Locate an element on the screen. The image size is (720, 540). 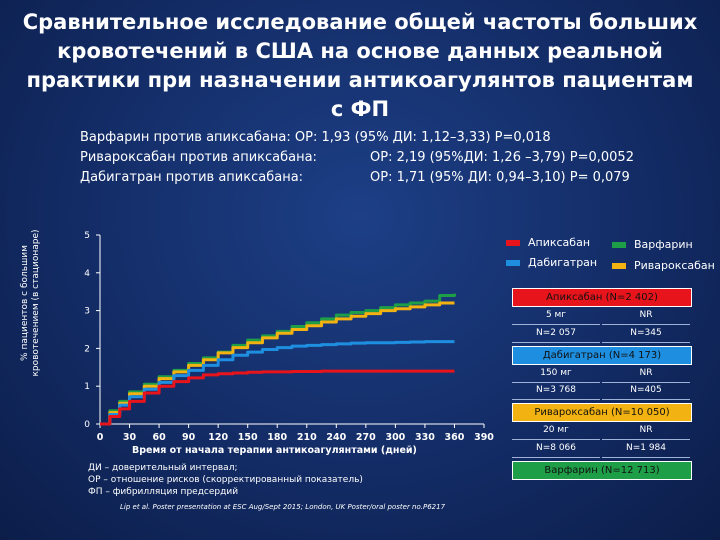
dabigatran-n-nr: N=405 is located at coordinates (646, 391).